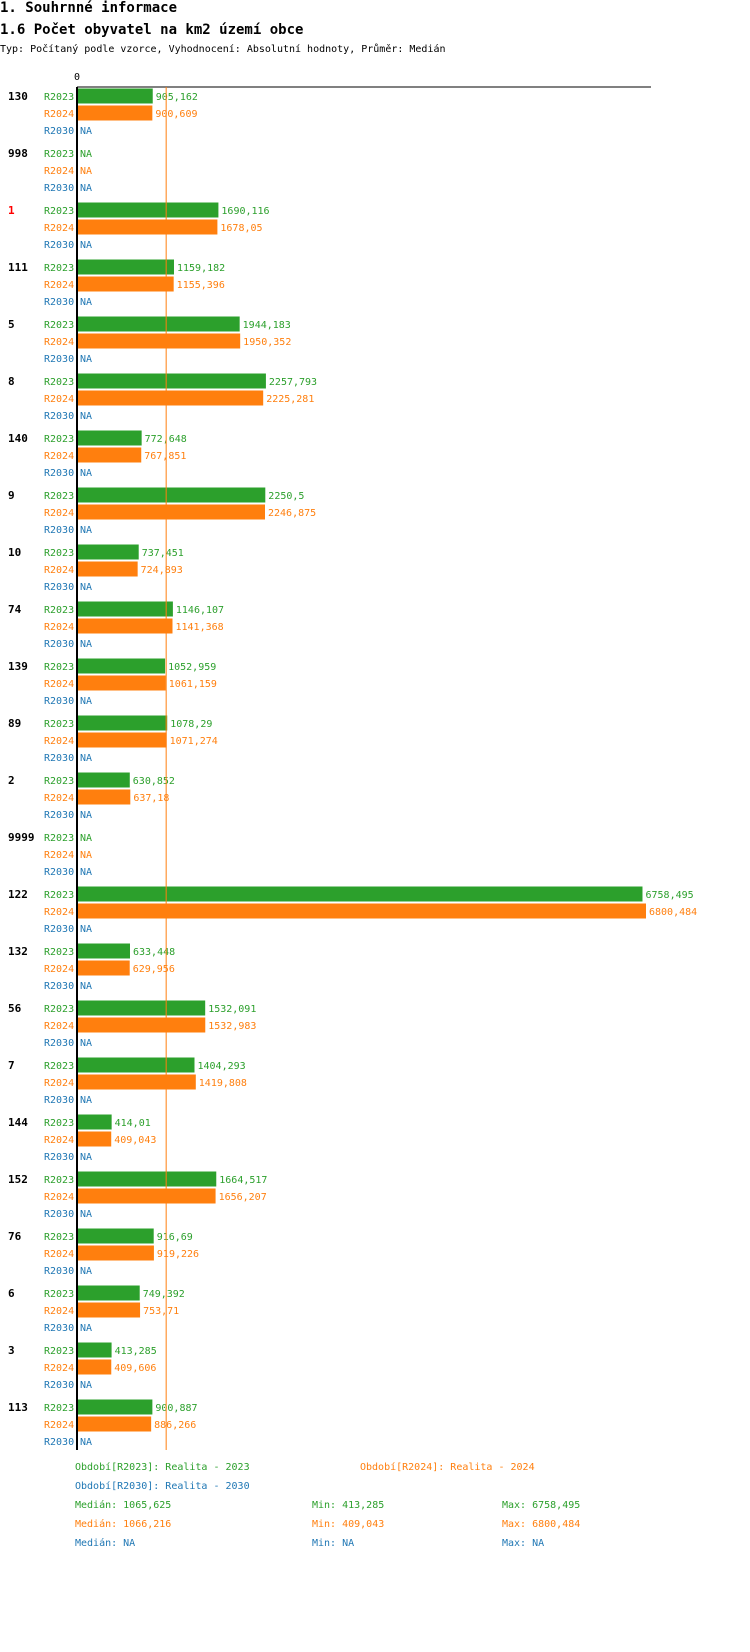 The width and height of the screenshot is (750, 1652). I want to click on value-label-r2023-9: 2250,5, so click(286, 496).